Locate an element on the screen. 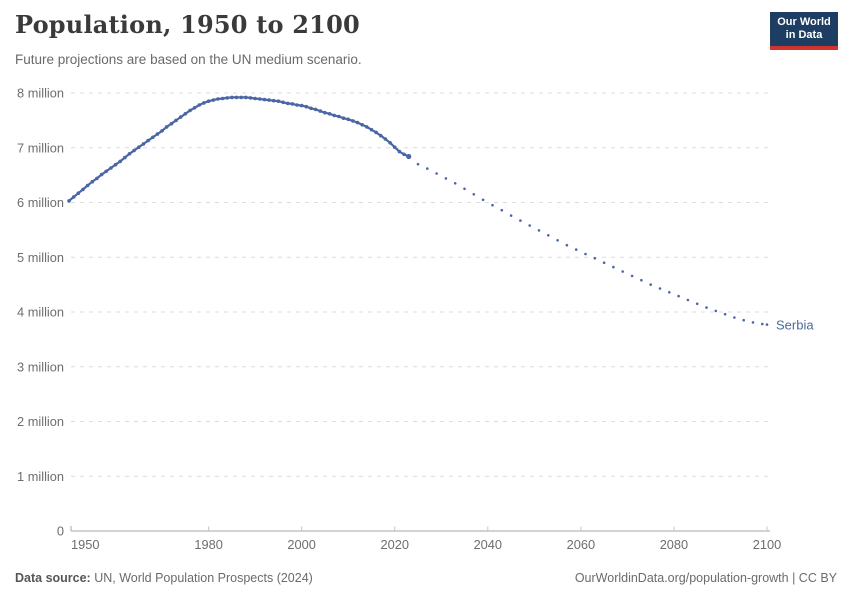  y-axis-label-4: 4 million is located at coordinates (40, 312).